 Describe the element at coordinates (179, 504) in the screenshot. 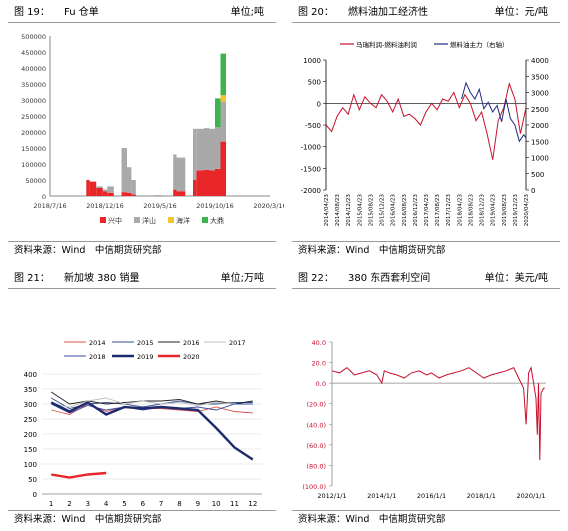

I see `x-tick-label: 8` at that location.